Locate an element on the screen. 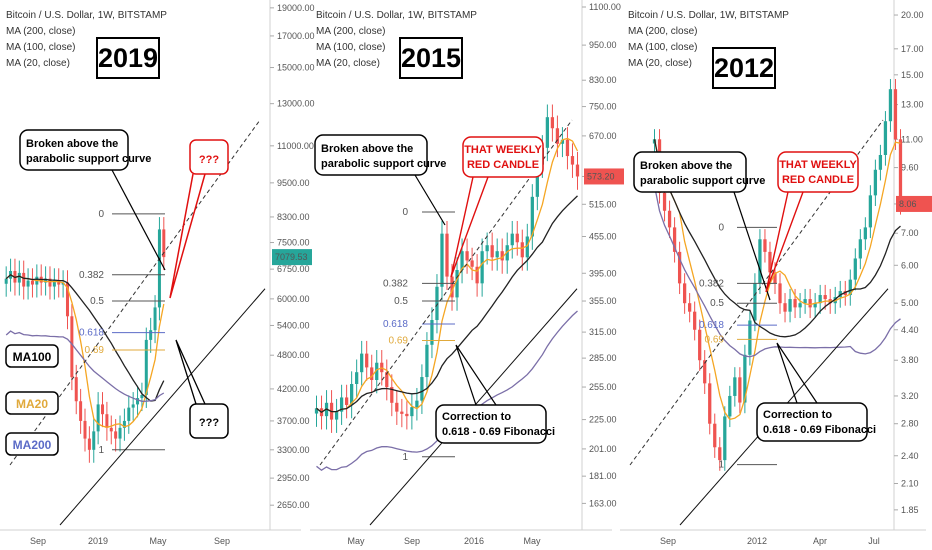  y-tick-label: 315.00 is located at coordinates (603, 332).